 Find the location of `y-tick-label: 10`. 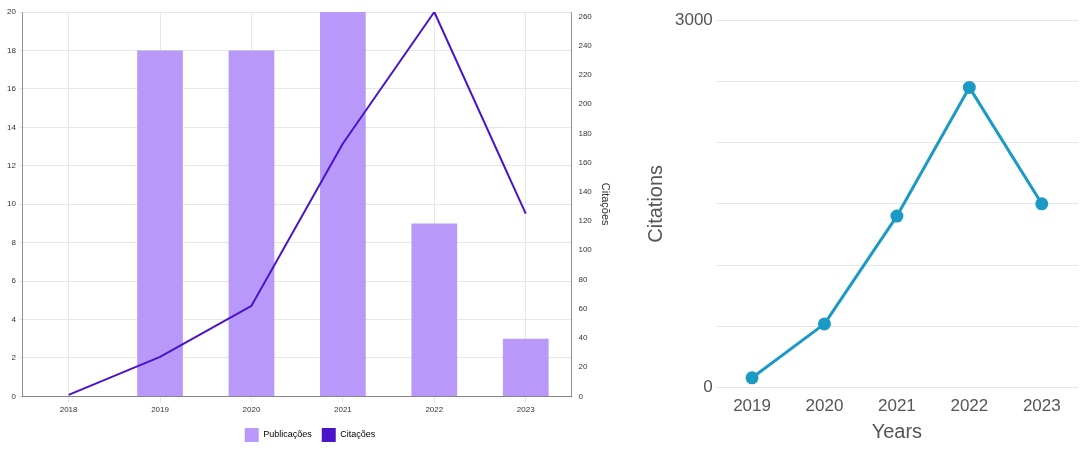

y-tick-label: 10 is located at coordinates (11, 204).